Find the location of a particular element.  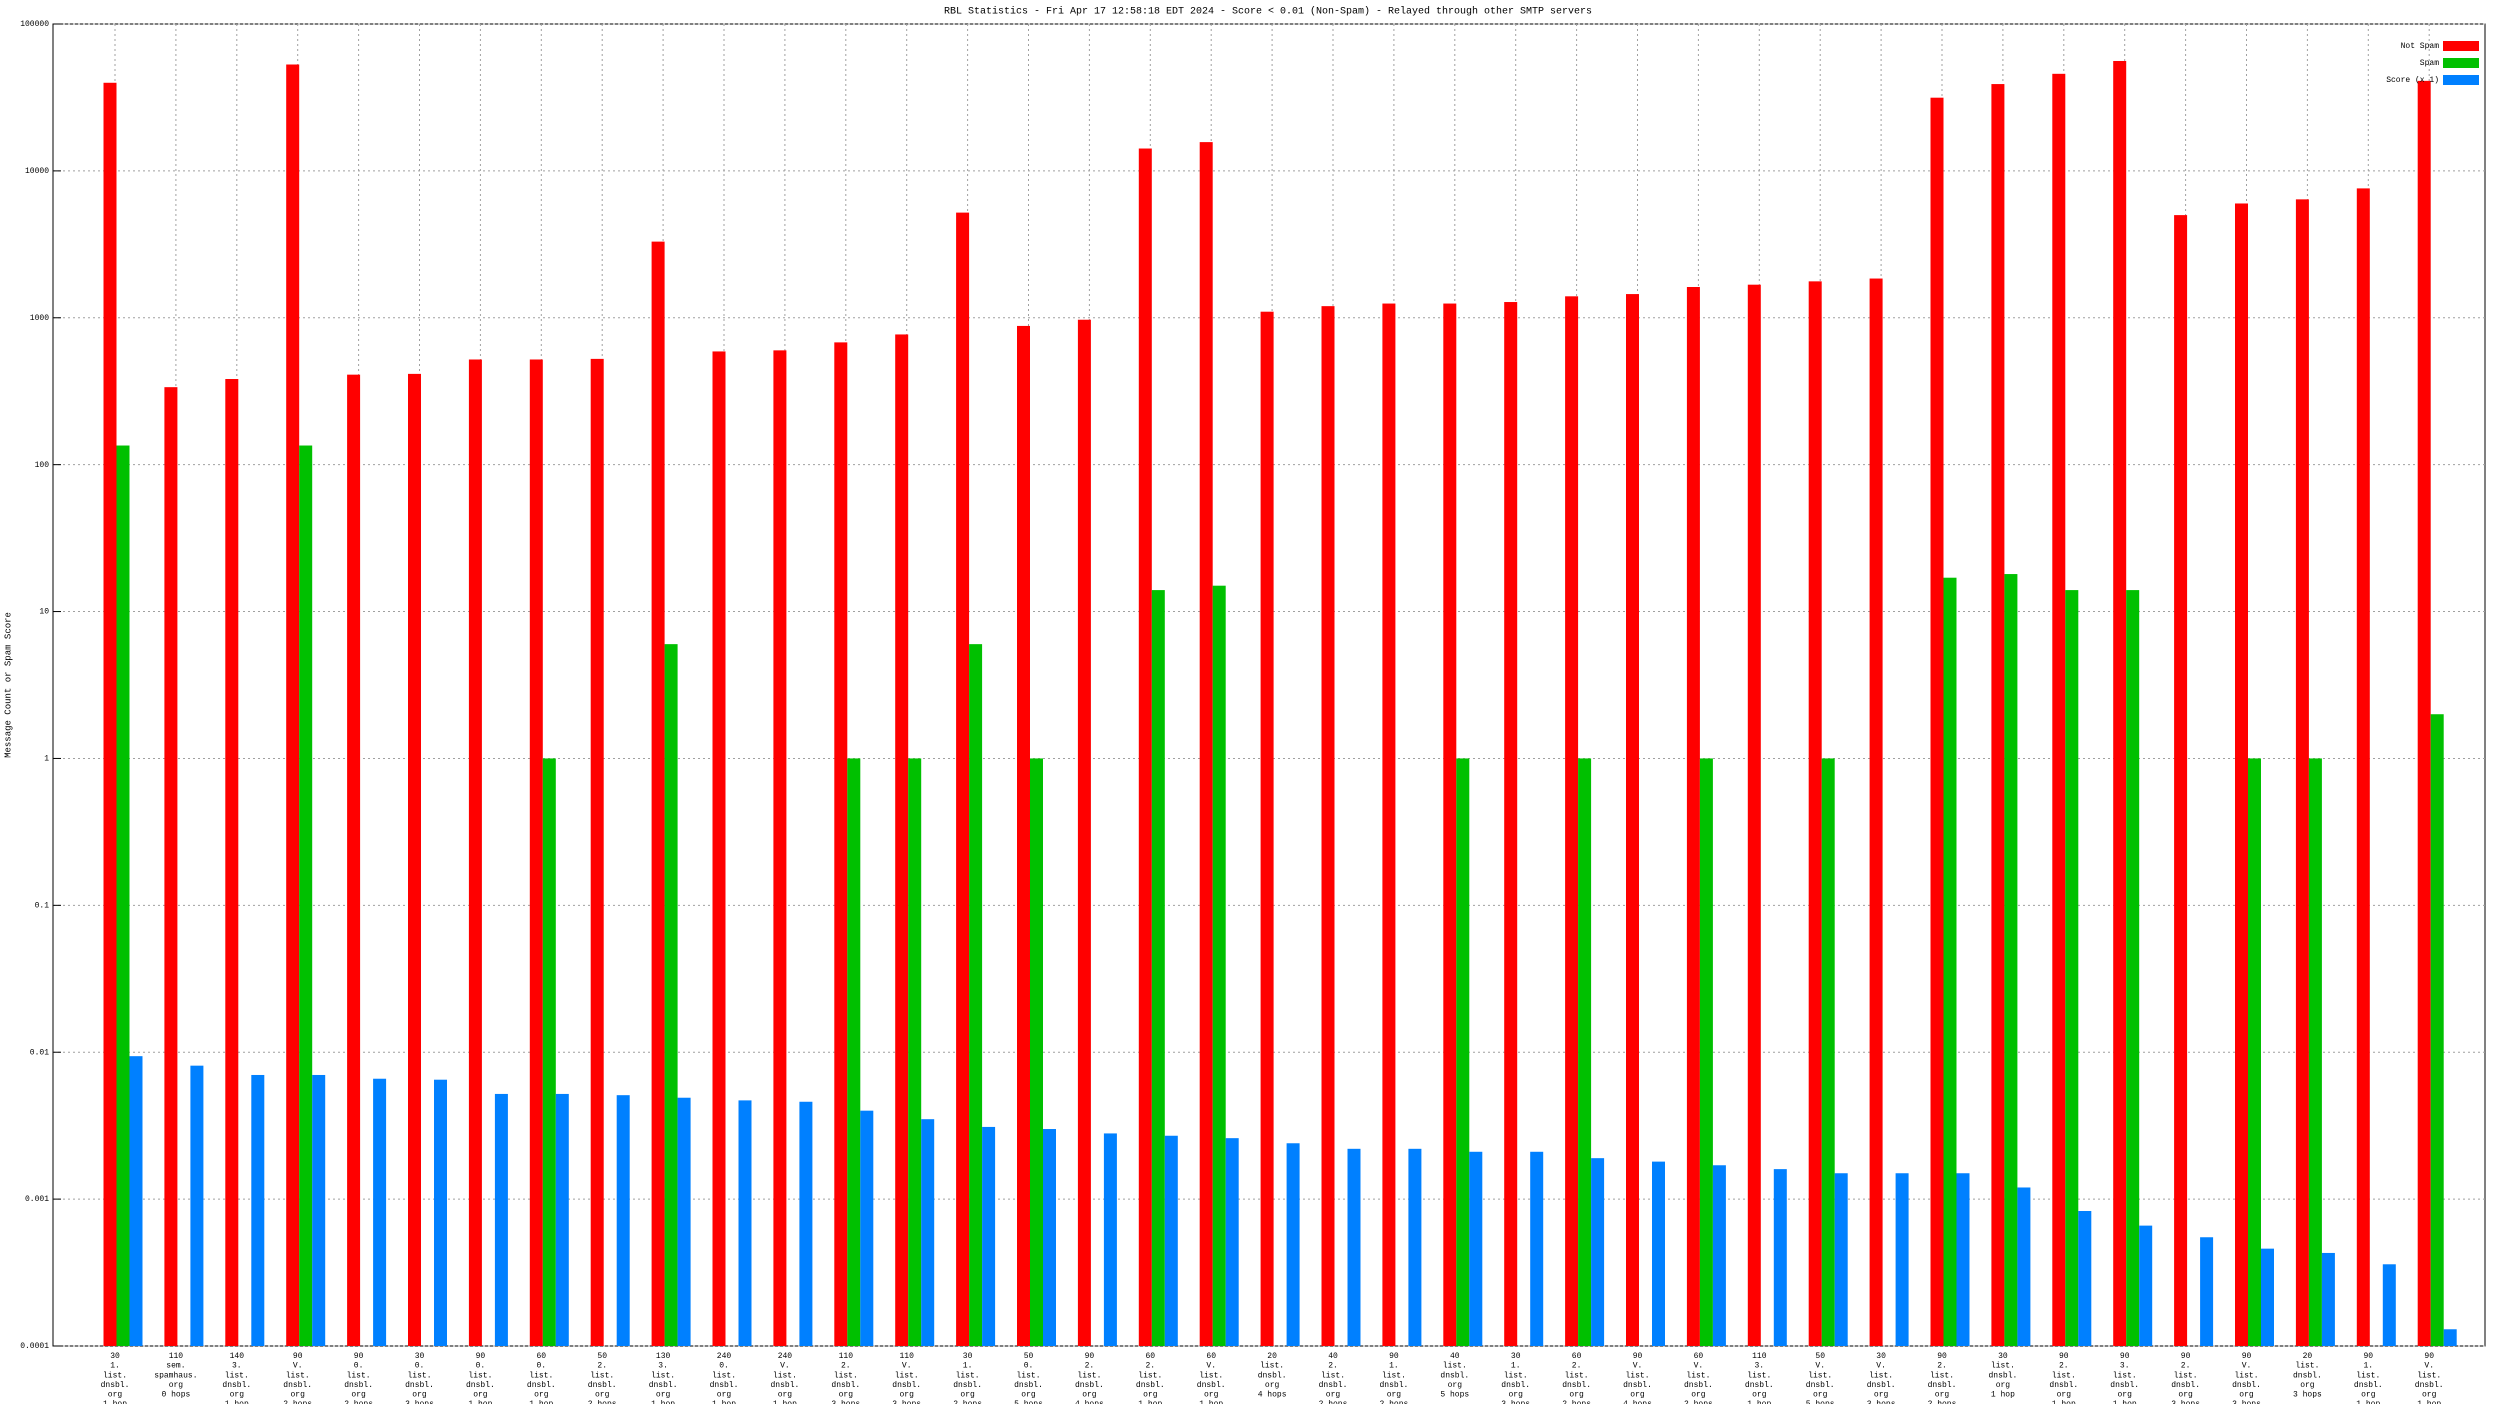

x-tick-label: 140 is located at coordinates (237, 1356).